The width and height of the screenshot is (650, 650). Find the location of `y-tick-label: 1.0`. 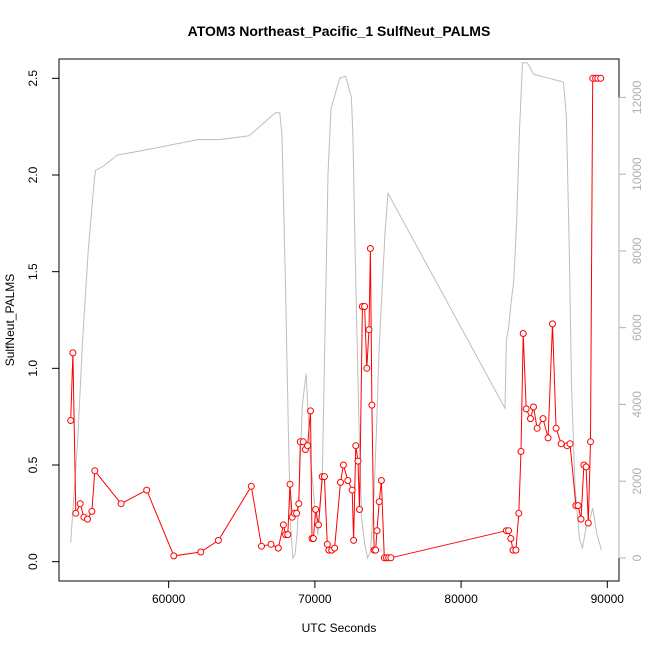

y-tick-label: 1.0 is located at coordinates (33, 368).